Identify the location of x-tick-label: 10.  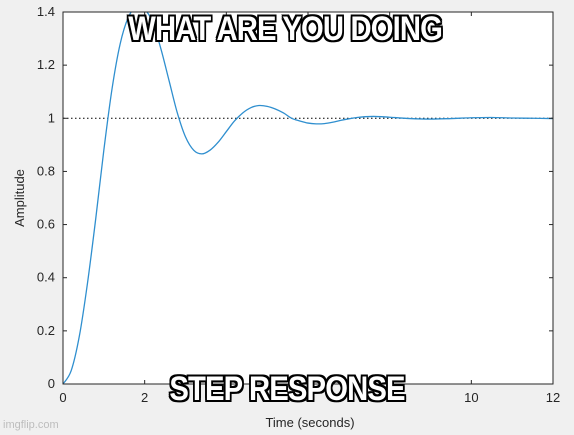
(471, 397).